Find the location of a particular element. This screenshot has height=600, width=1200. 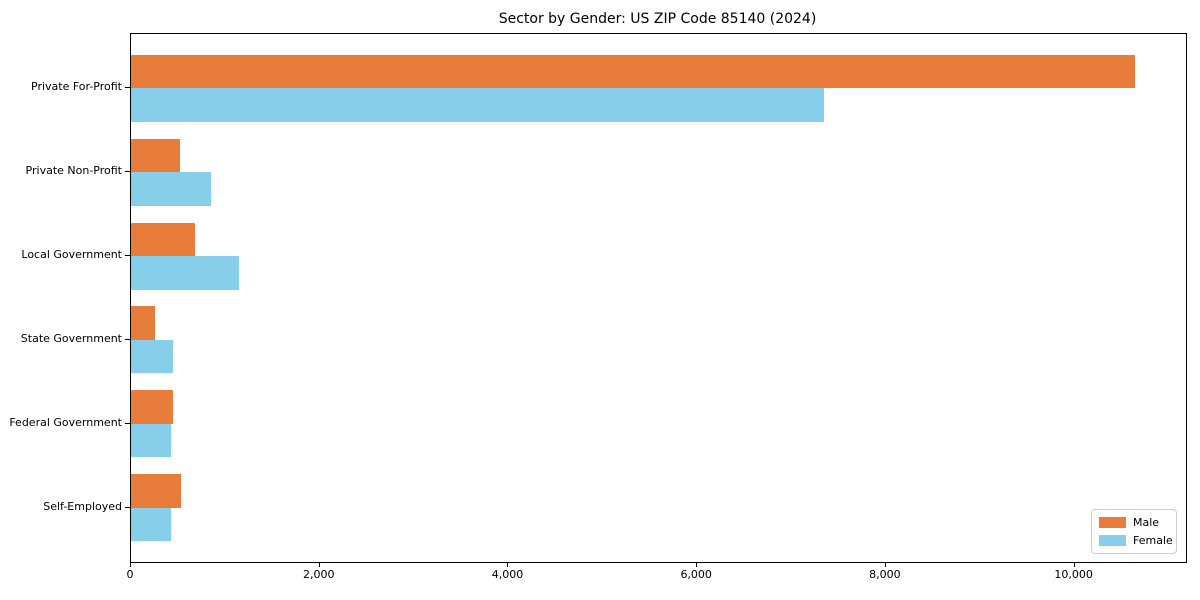

legend-swatch-female is located at coordinates (1112, 540).